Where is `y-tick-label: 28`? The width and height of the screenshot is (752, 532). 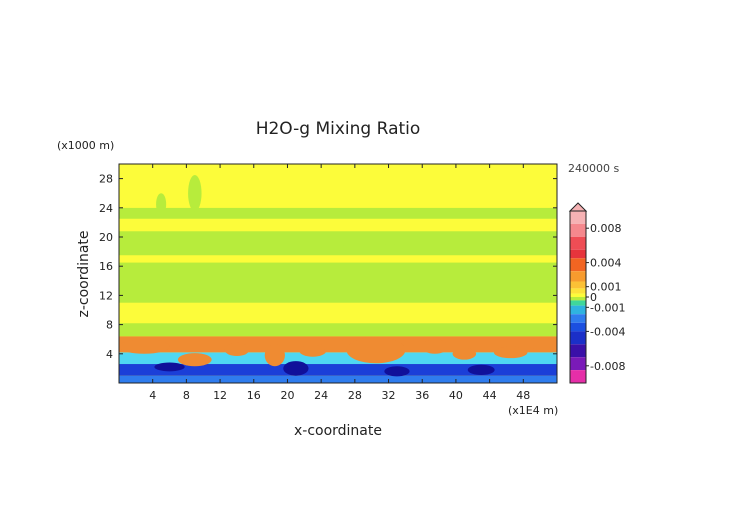
y-tick-label: 28 is located at coordinates (106, 179).